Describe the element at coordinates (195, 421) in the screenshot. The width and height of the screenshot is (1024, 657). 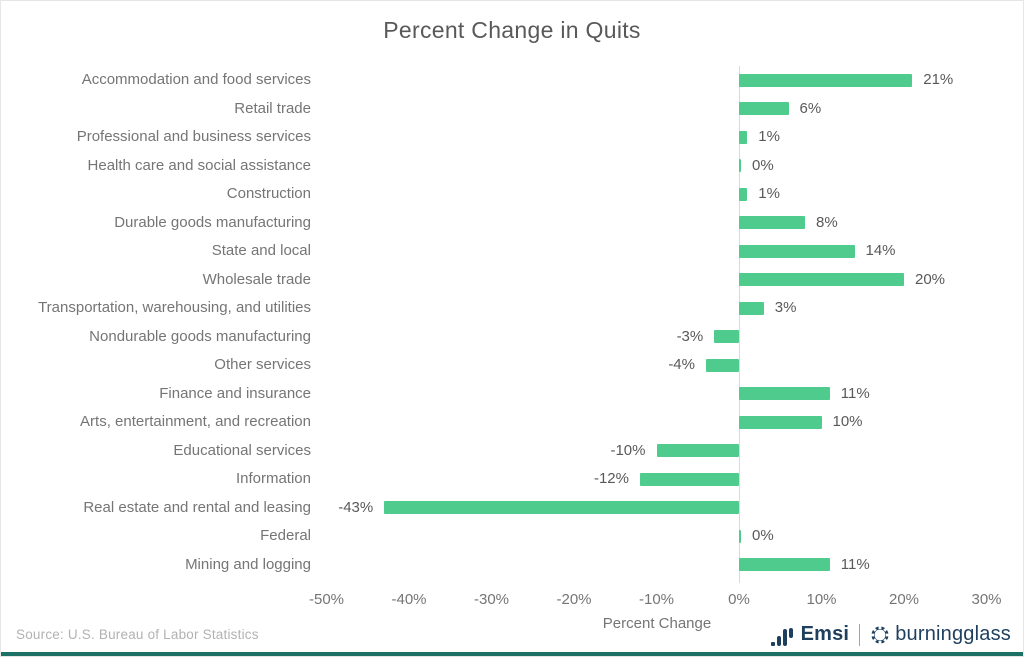
I see `category-label: Arts, entertainment, and recreation` at that location.